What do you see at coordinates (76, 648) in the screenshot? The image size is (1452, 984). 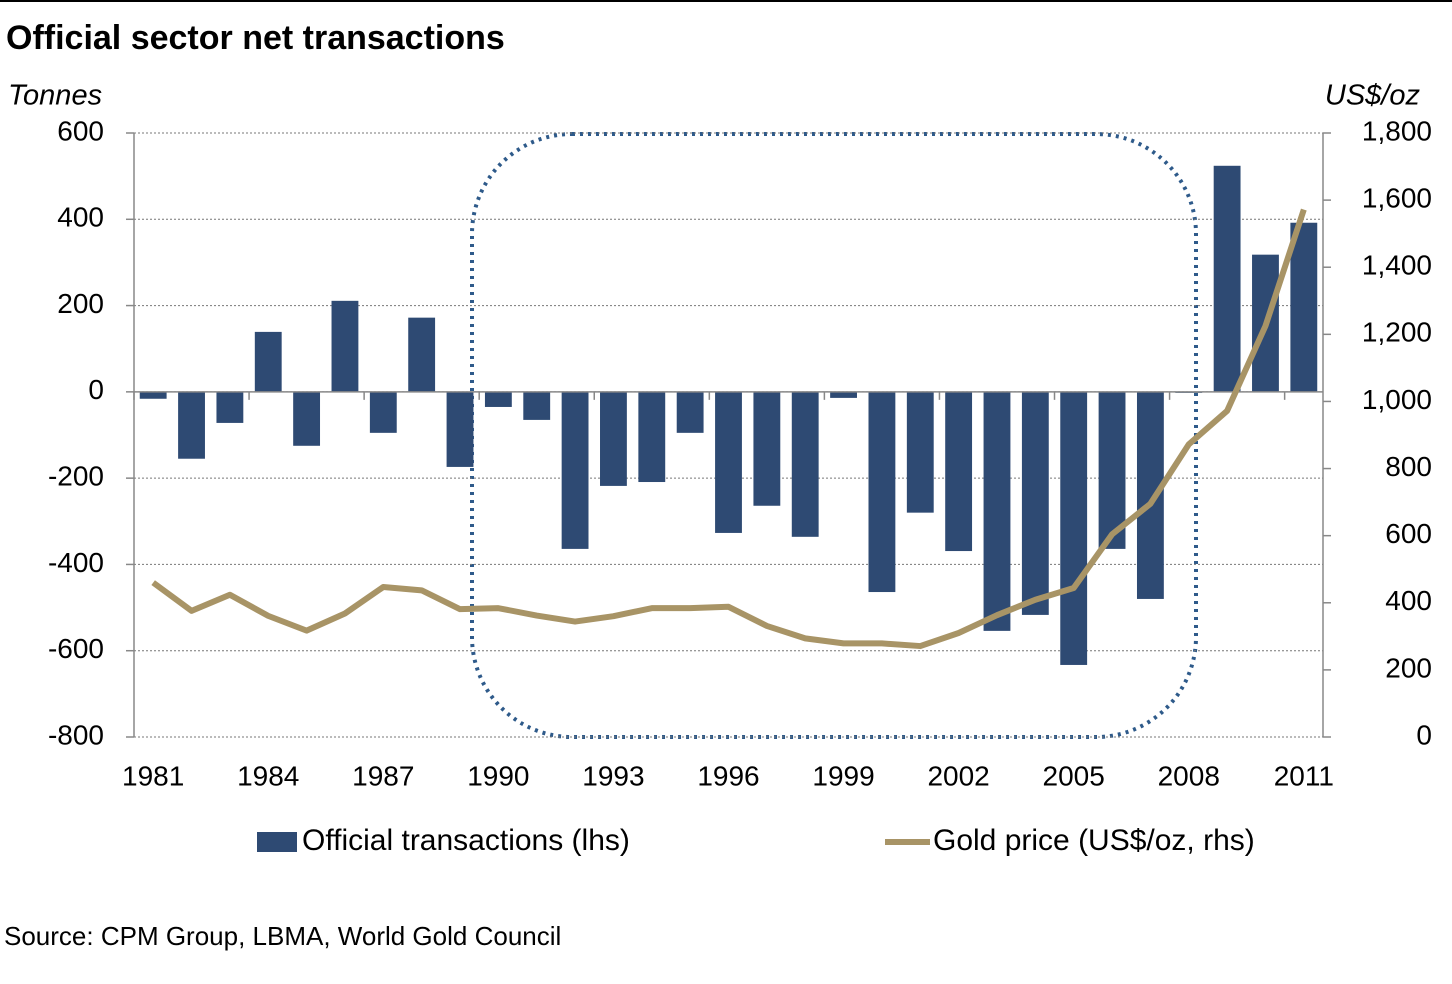 I see `y-tick-label: -600` at bounding box center [76, 648].